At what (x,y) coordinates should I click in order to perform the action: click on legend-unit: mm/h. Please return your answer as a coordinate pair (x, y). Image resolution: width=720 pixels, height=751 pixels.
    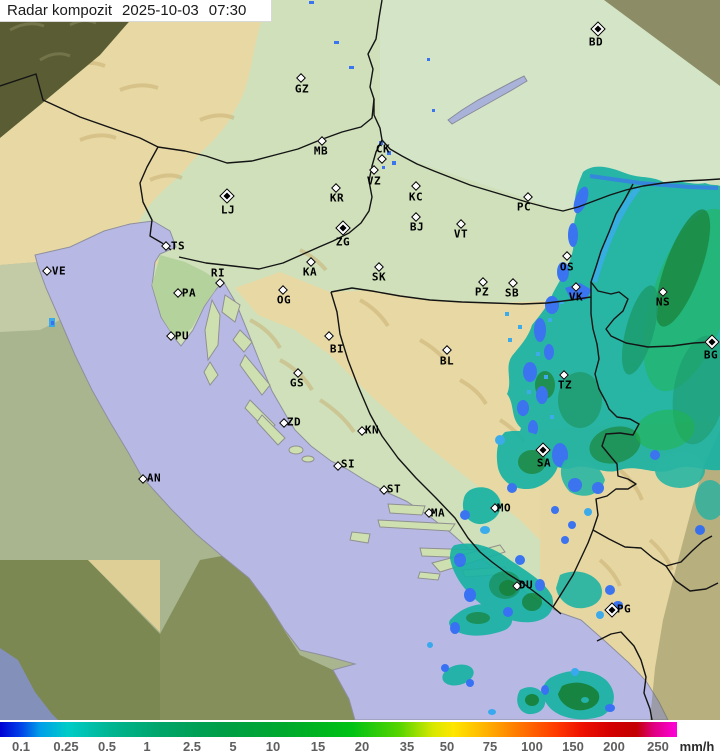
    Looking at the image, I should click on (697, 745).